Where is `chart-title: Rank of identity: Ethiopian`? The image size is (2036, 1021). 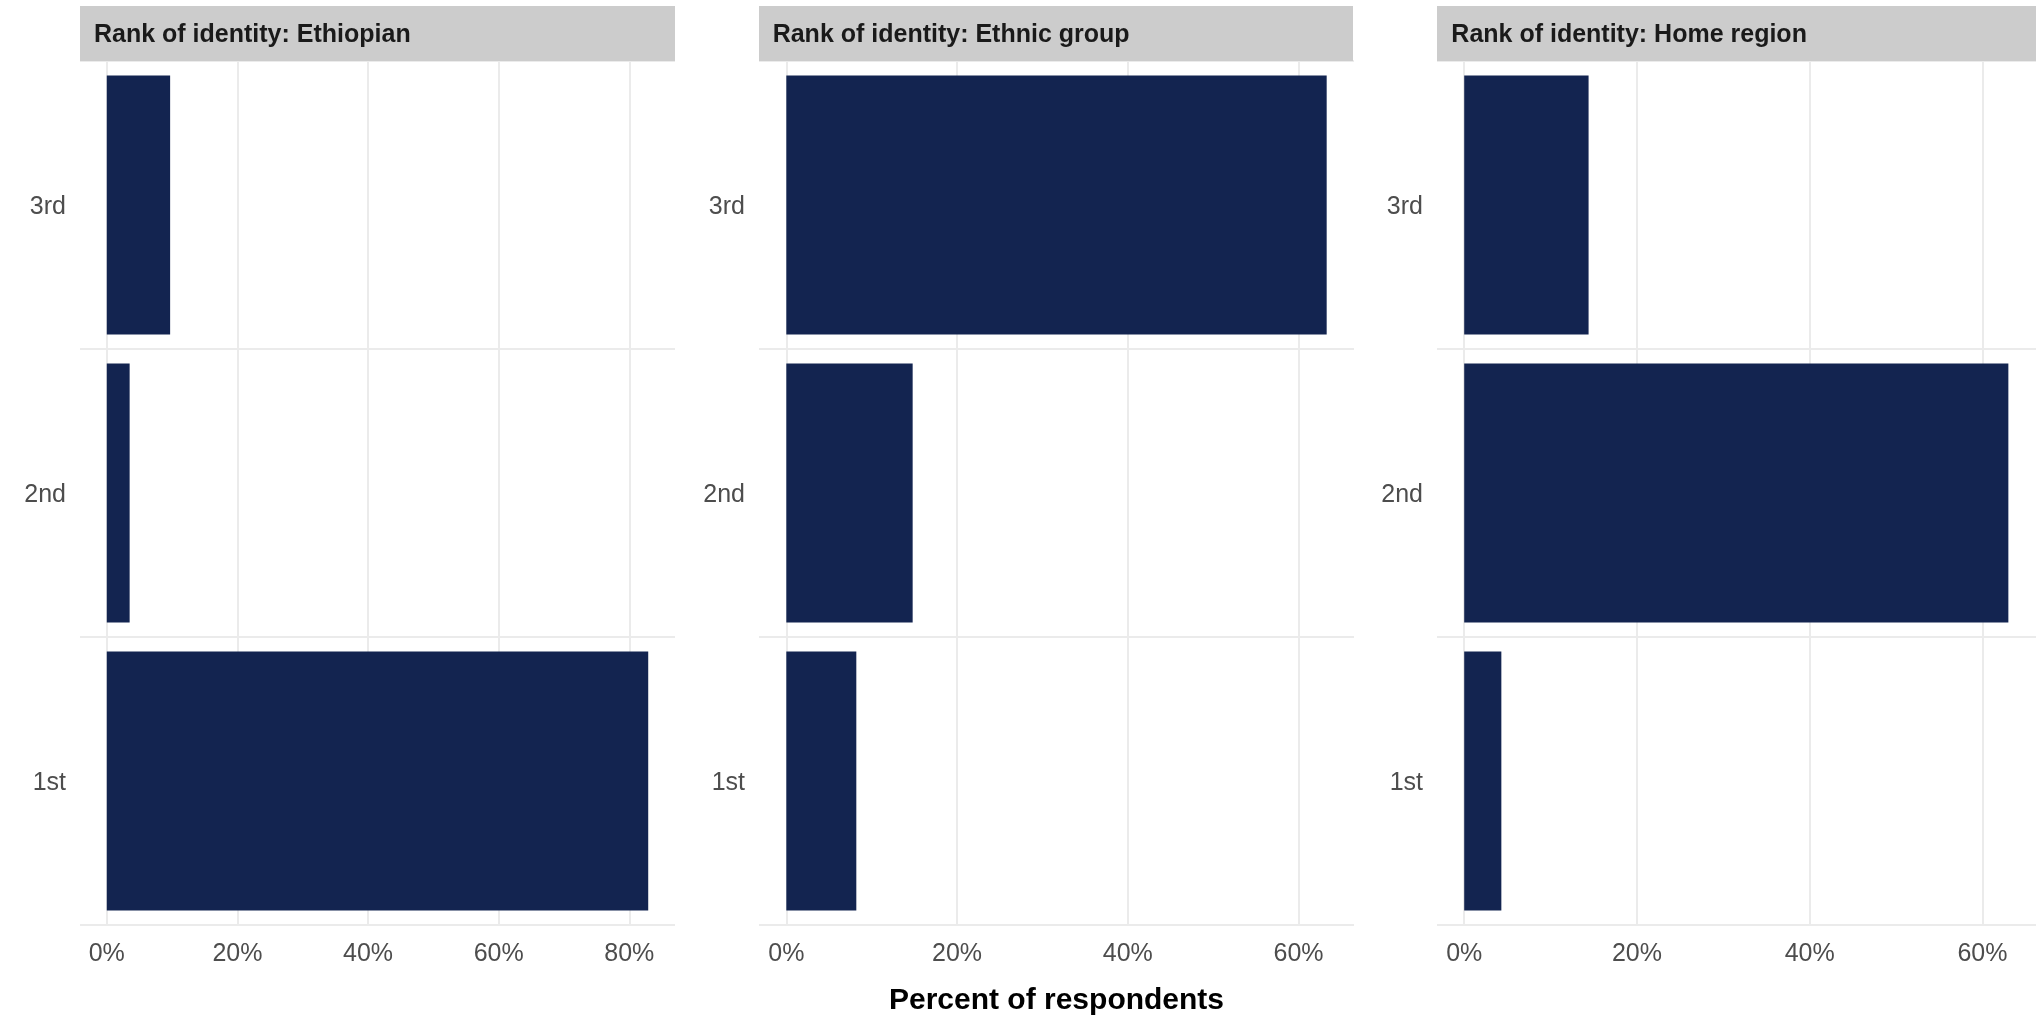
chart-title: Rank of identity: Ethiopian is located at coordinates (377, 33).